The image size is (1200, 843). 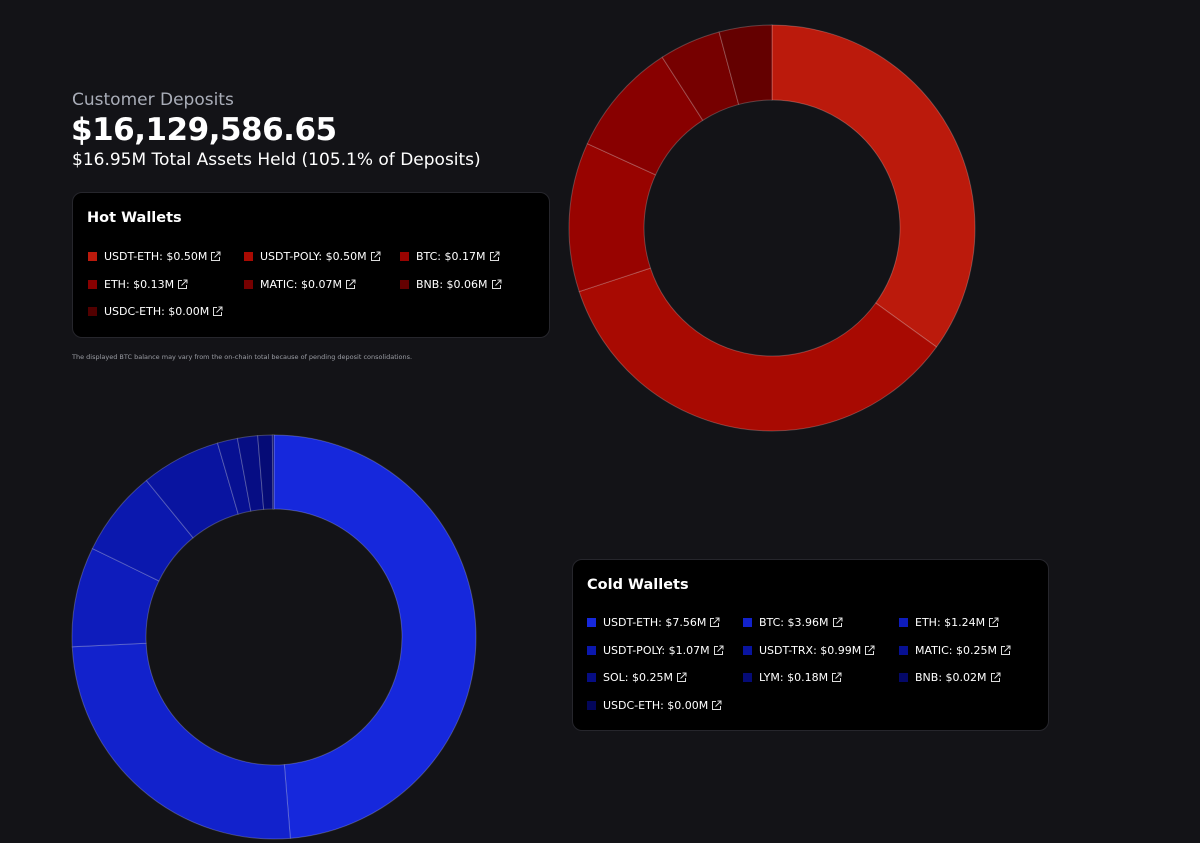 I want to click on legend-item: USDT-POLY: $0.50M, so click(x=312, y=256).